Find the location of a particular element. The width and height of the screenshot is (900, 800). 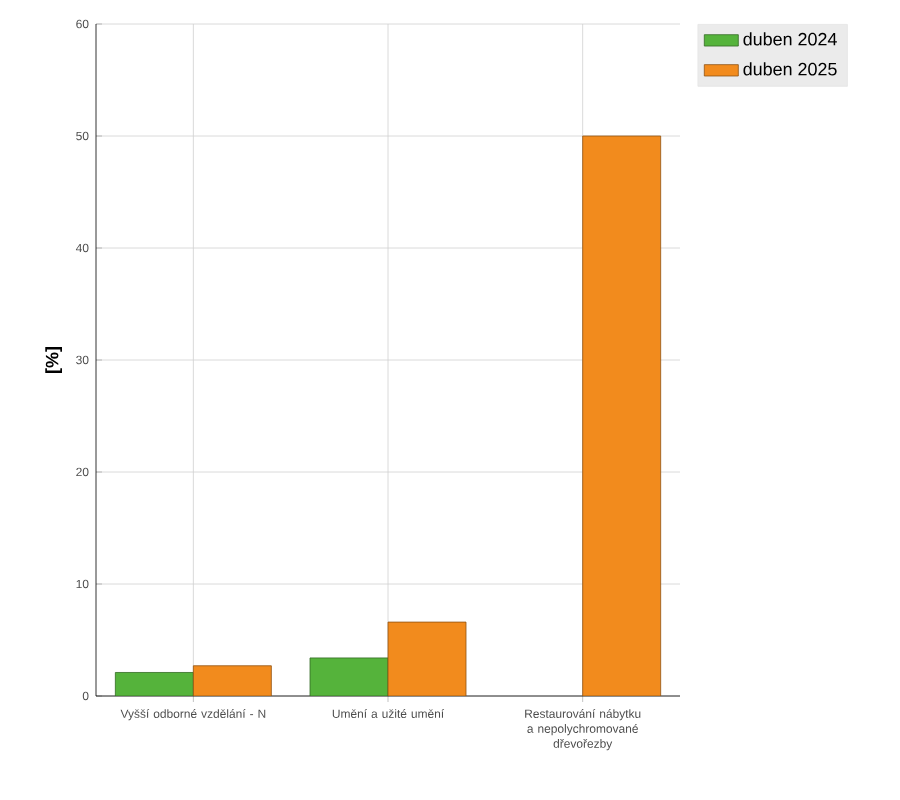

y-axis-title: [%] is located at coordinates (53, 360).